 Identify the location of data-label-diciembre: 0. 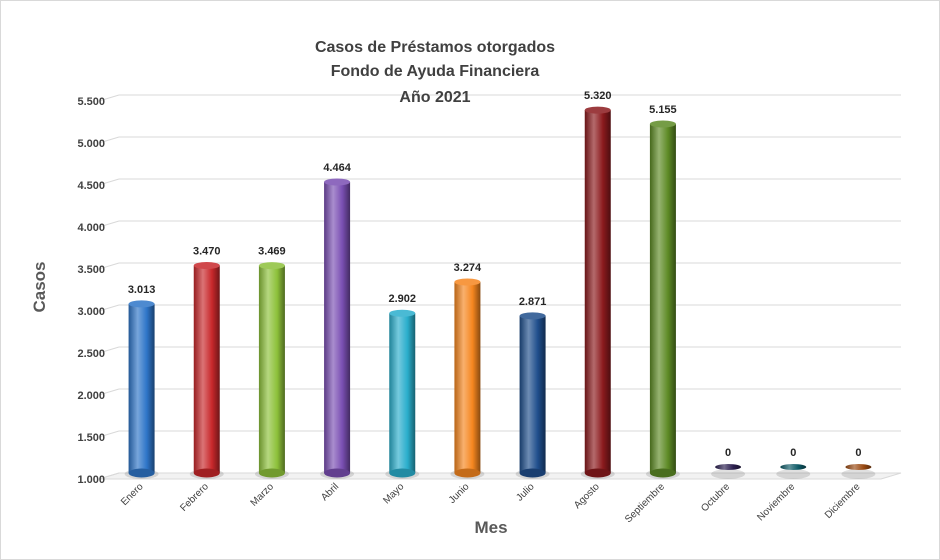
(858, 453).